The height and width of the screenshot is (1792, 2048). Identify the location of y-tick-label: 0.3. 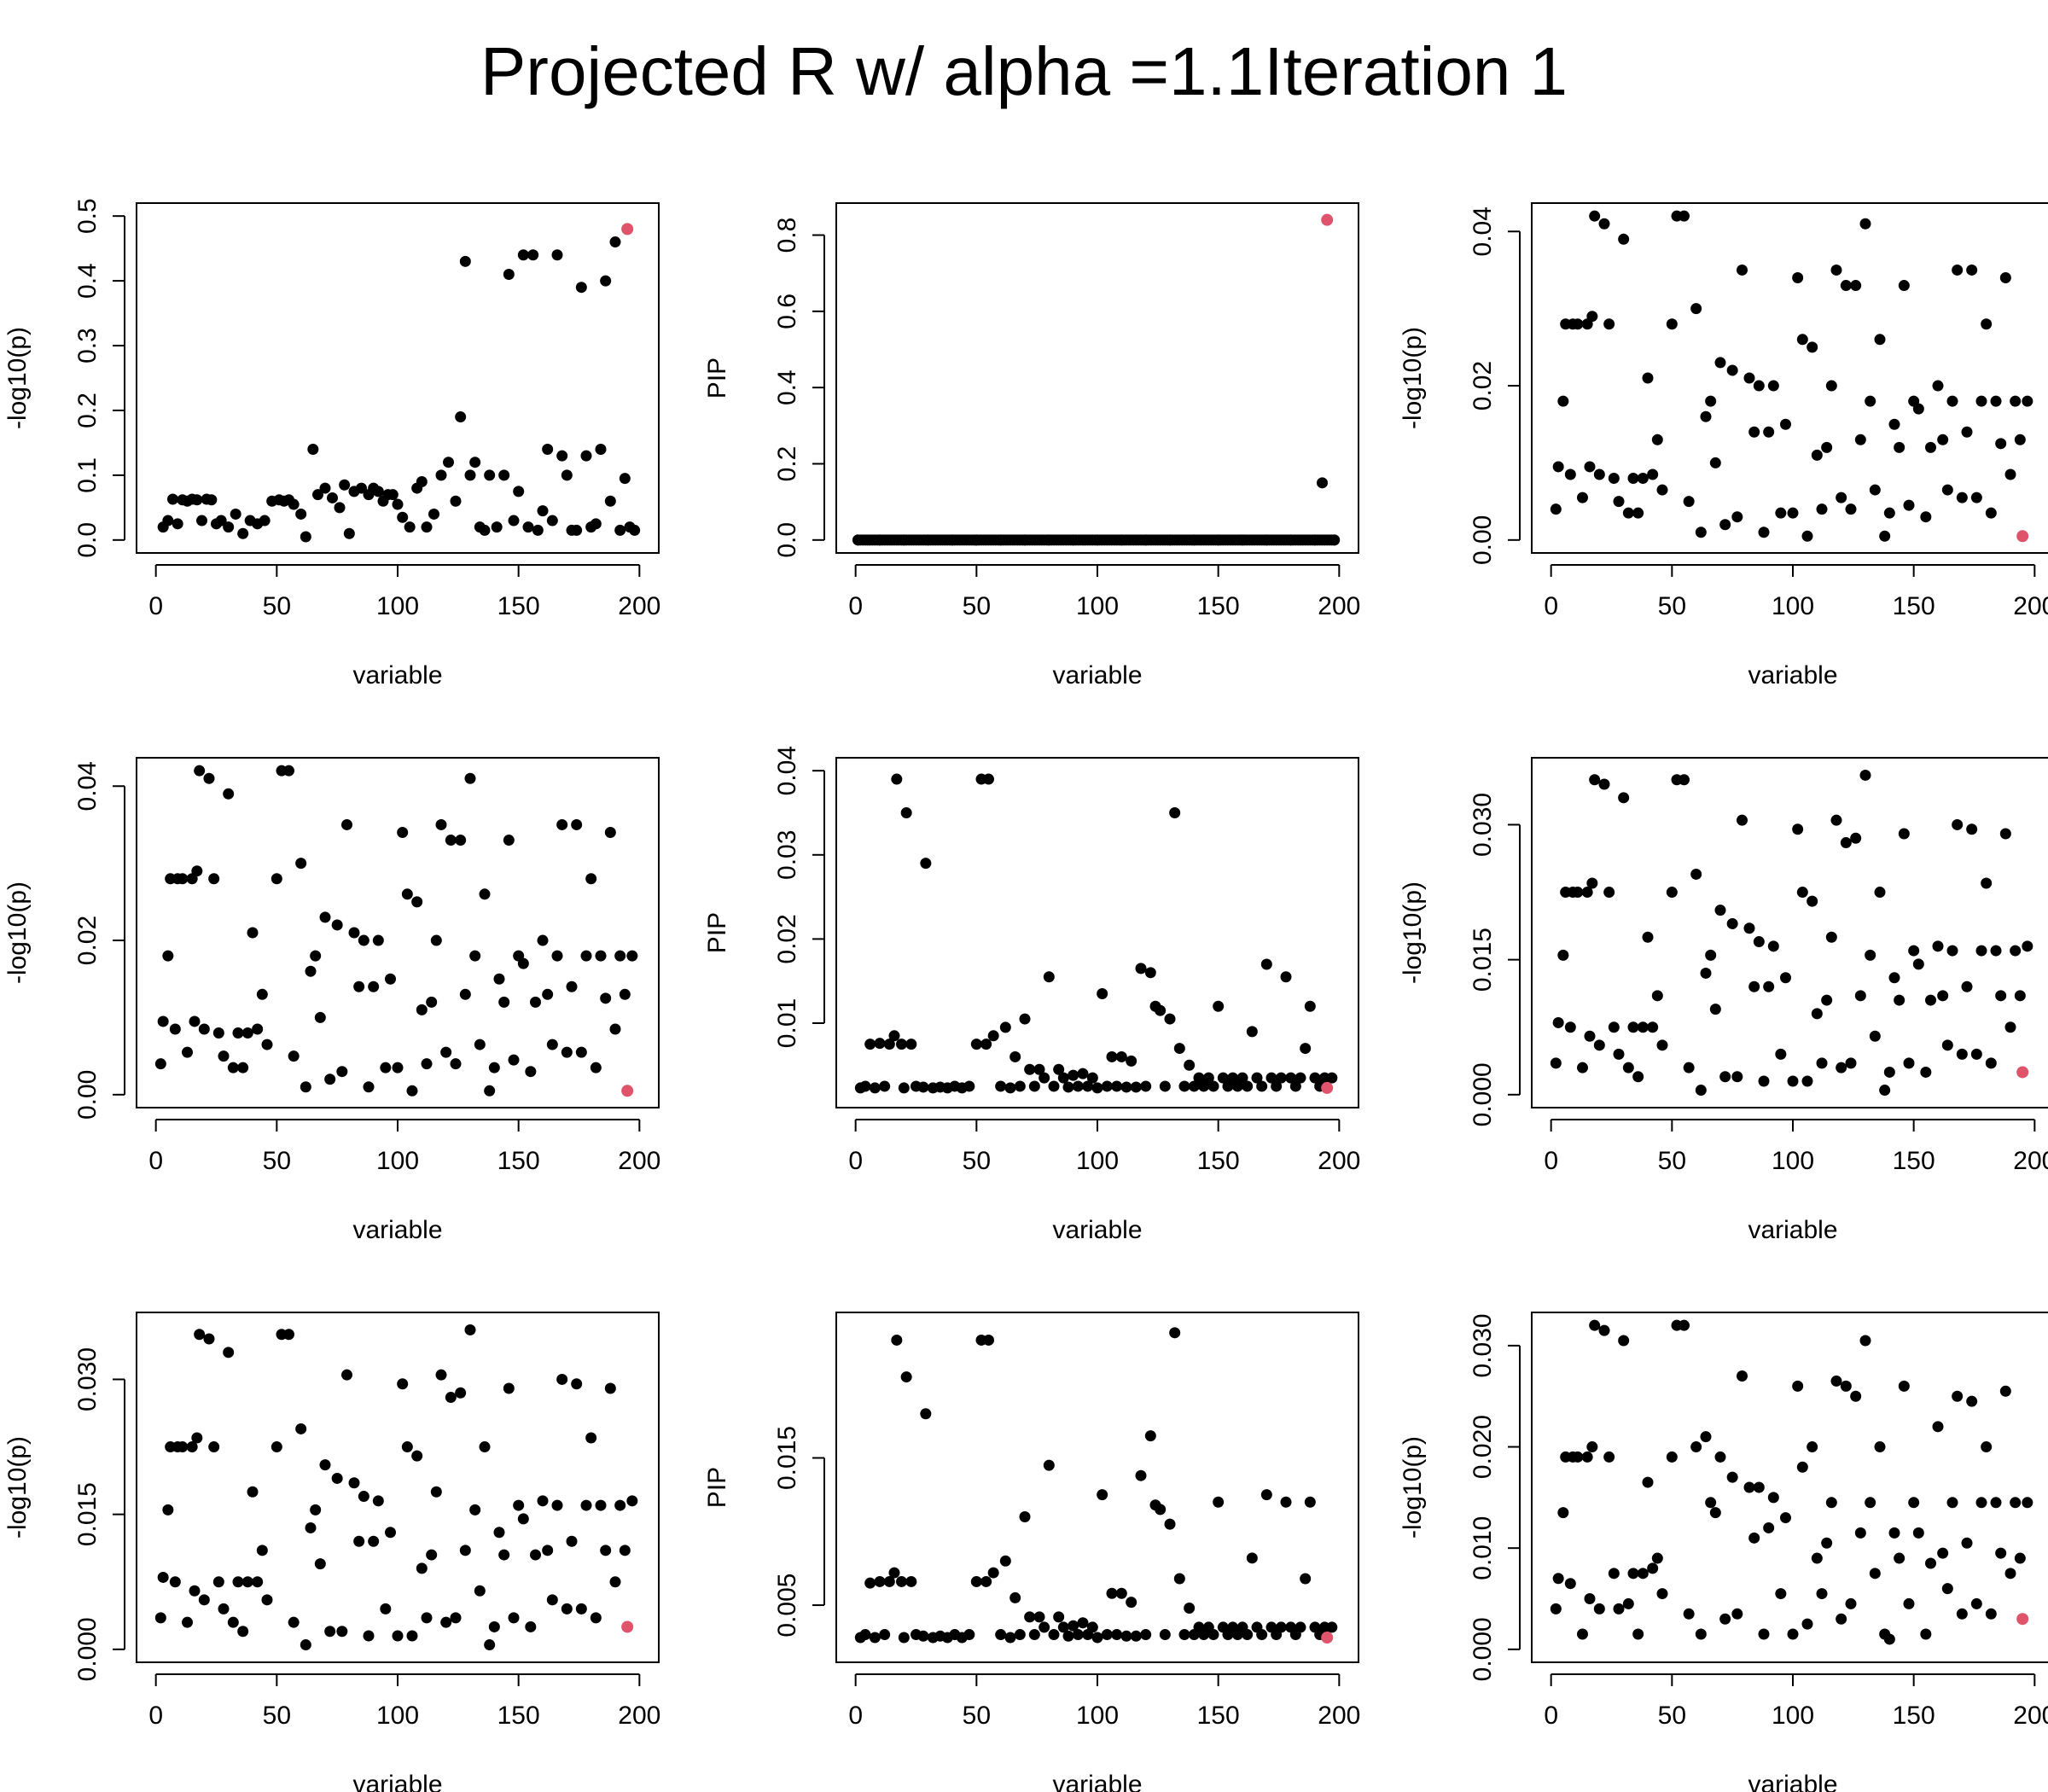
(87, 346).